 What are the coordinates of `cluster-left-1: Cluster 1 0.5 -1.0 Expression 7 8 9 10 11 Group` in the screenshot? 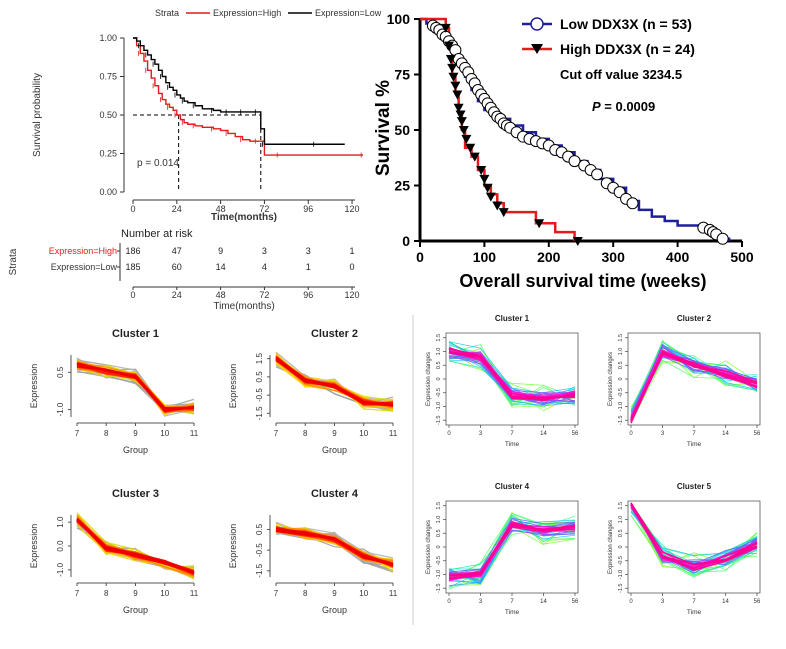 It's located at (114, 391).